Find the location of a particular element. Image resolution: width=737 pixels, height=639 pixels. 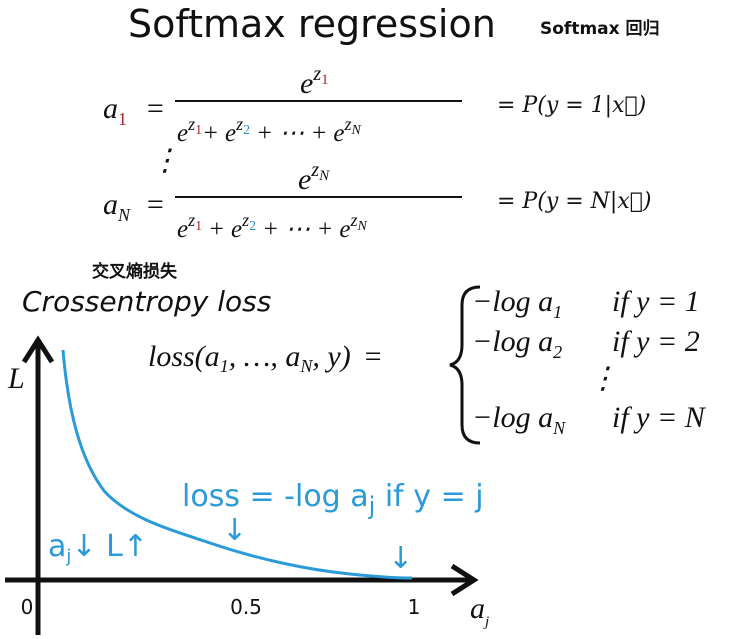

lhs: a1 is located at coordinates (115, 110).